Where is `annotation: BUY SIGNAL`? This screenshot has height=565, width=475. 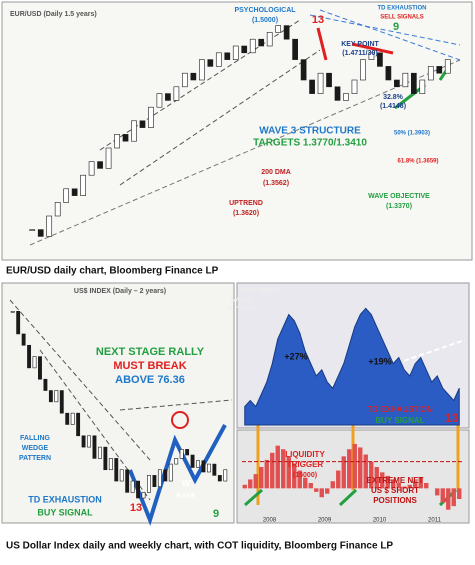
annotation: BUY SIGNAL is located at coordinates (399, 420).